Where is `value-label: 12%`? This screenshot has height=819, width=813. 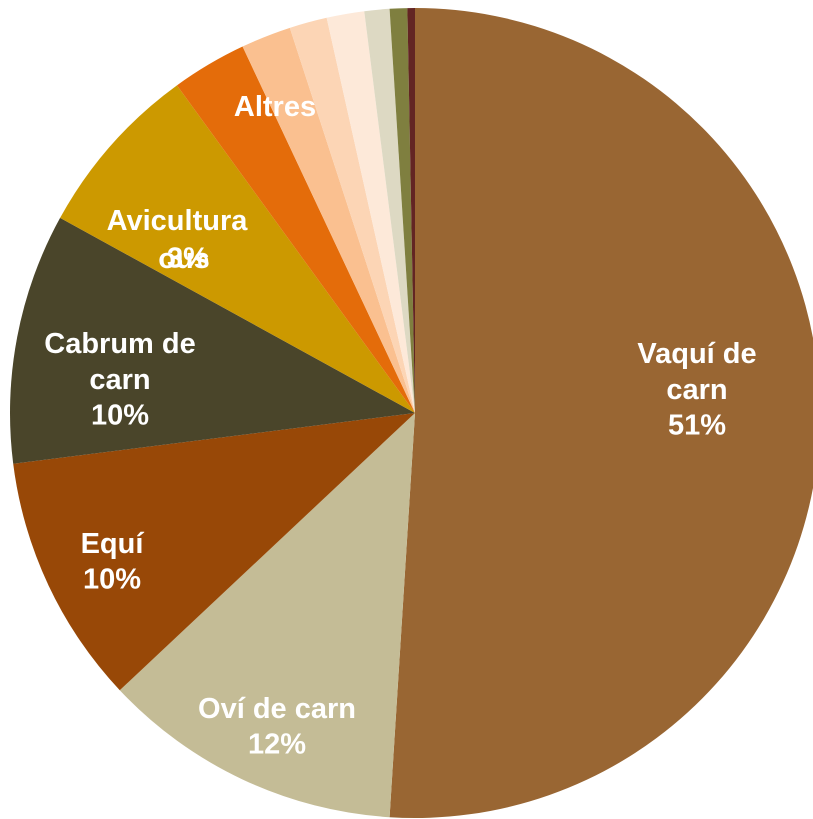
value-label: 12% is located at coordinates (277, 745).